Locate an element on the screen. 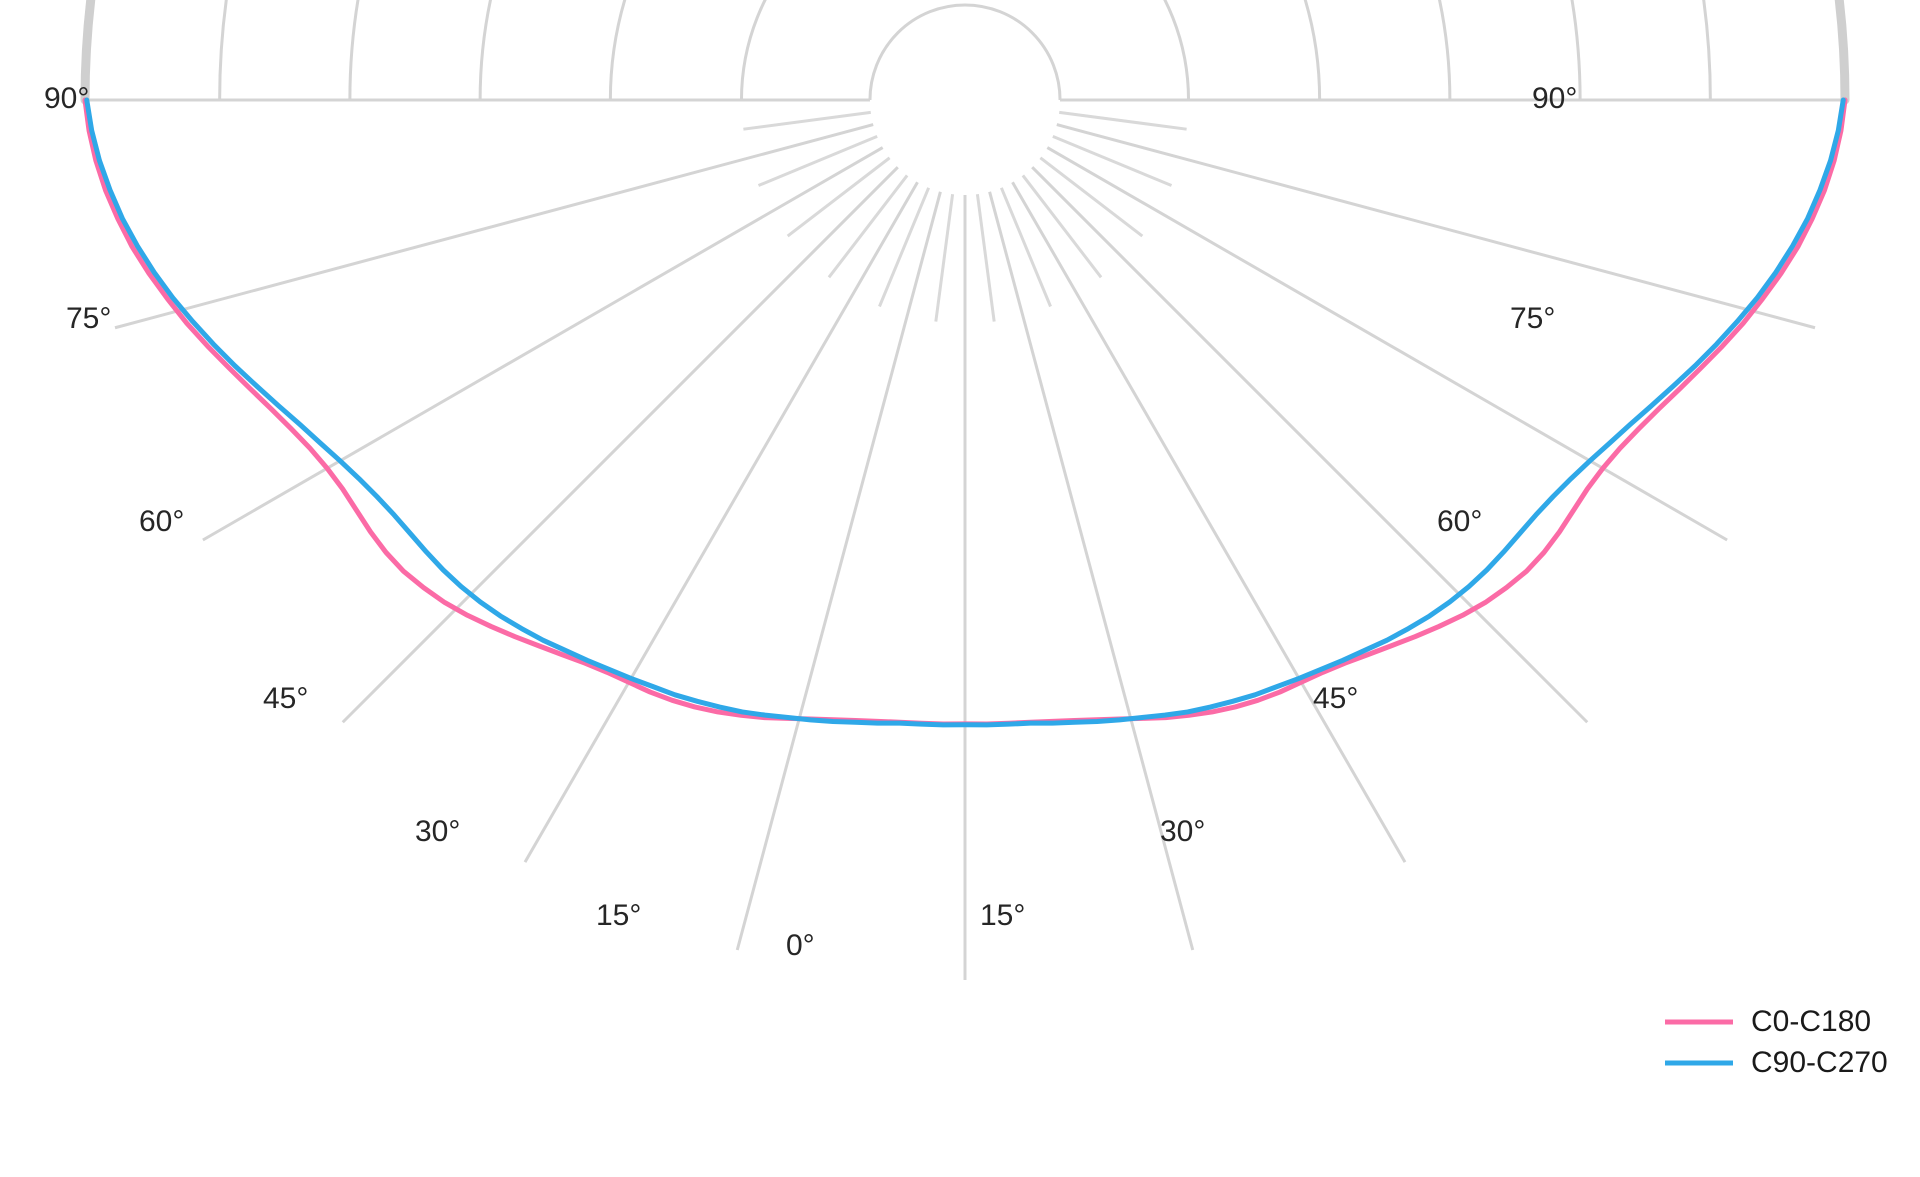 This screenshot has height=1177, width=1920. angle-tick-0deg-center: 0° is located at coordinates (800, 945).